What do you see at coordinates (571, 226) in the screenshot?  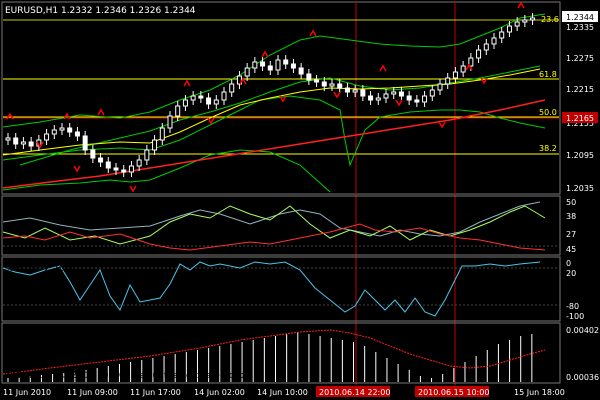 I see `adx-axis: 50 38 27 45` at bounding box center [571, 226].